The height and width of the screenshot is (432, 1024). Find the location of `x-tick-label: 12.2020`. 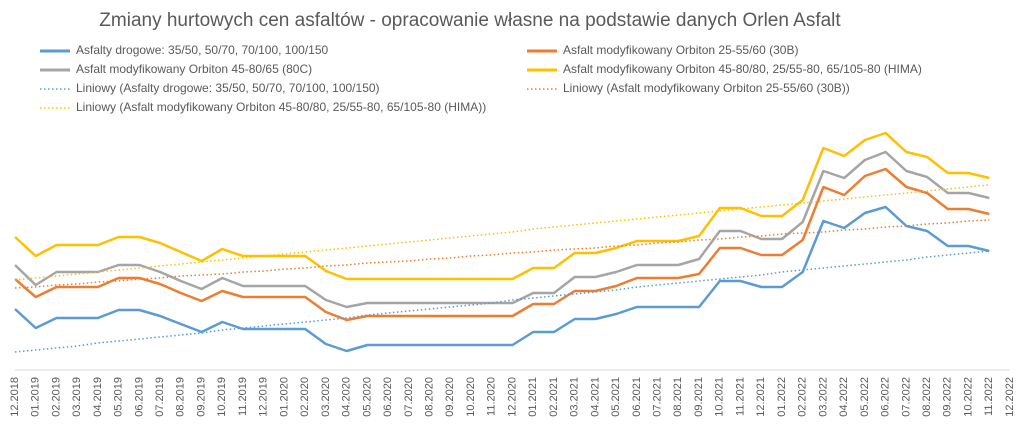

x-tick-label: 12.2020 is located at coordinates (512, 397).